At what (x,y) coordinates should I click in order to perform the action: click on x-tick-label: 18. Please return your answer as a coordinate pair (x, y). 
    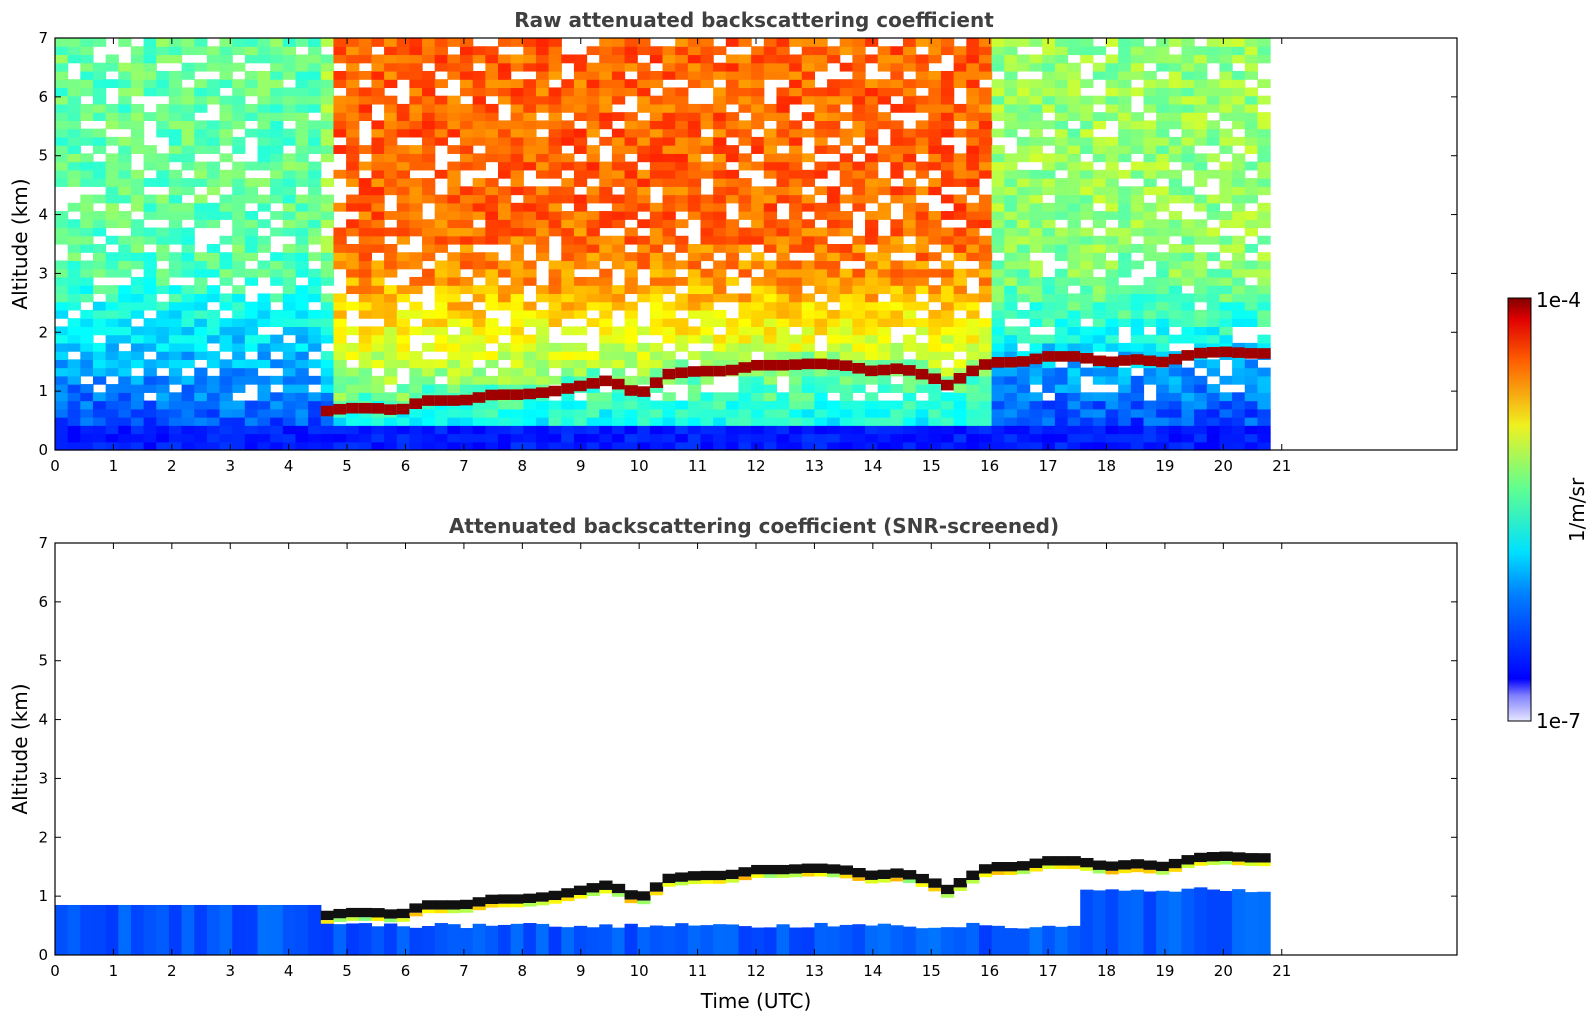
    Looking at the image, I should click on (1106, 466).